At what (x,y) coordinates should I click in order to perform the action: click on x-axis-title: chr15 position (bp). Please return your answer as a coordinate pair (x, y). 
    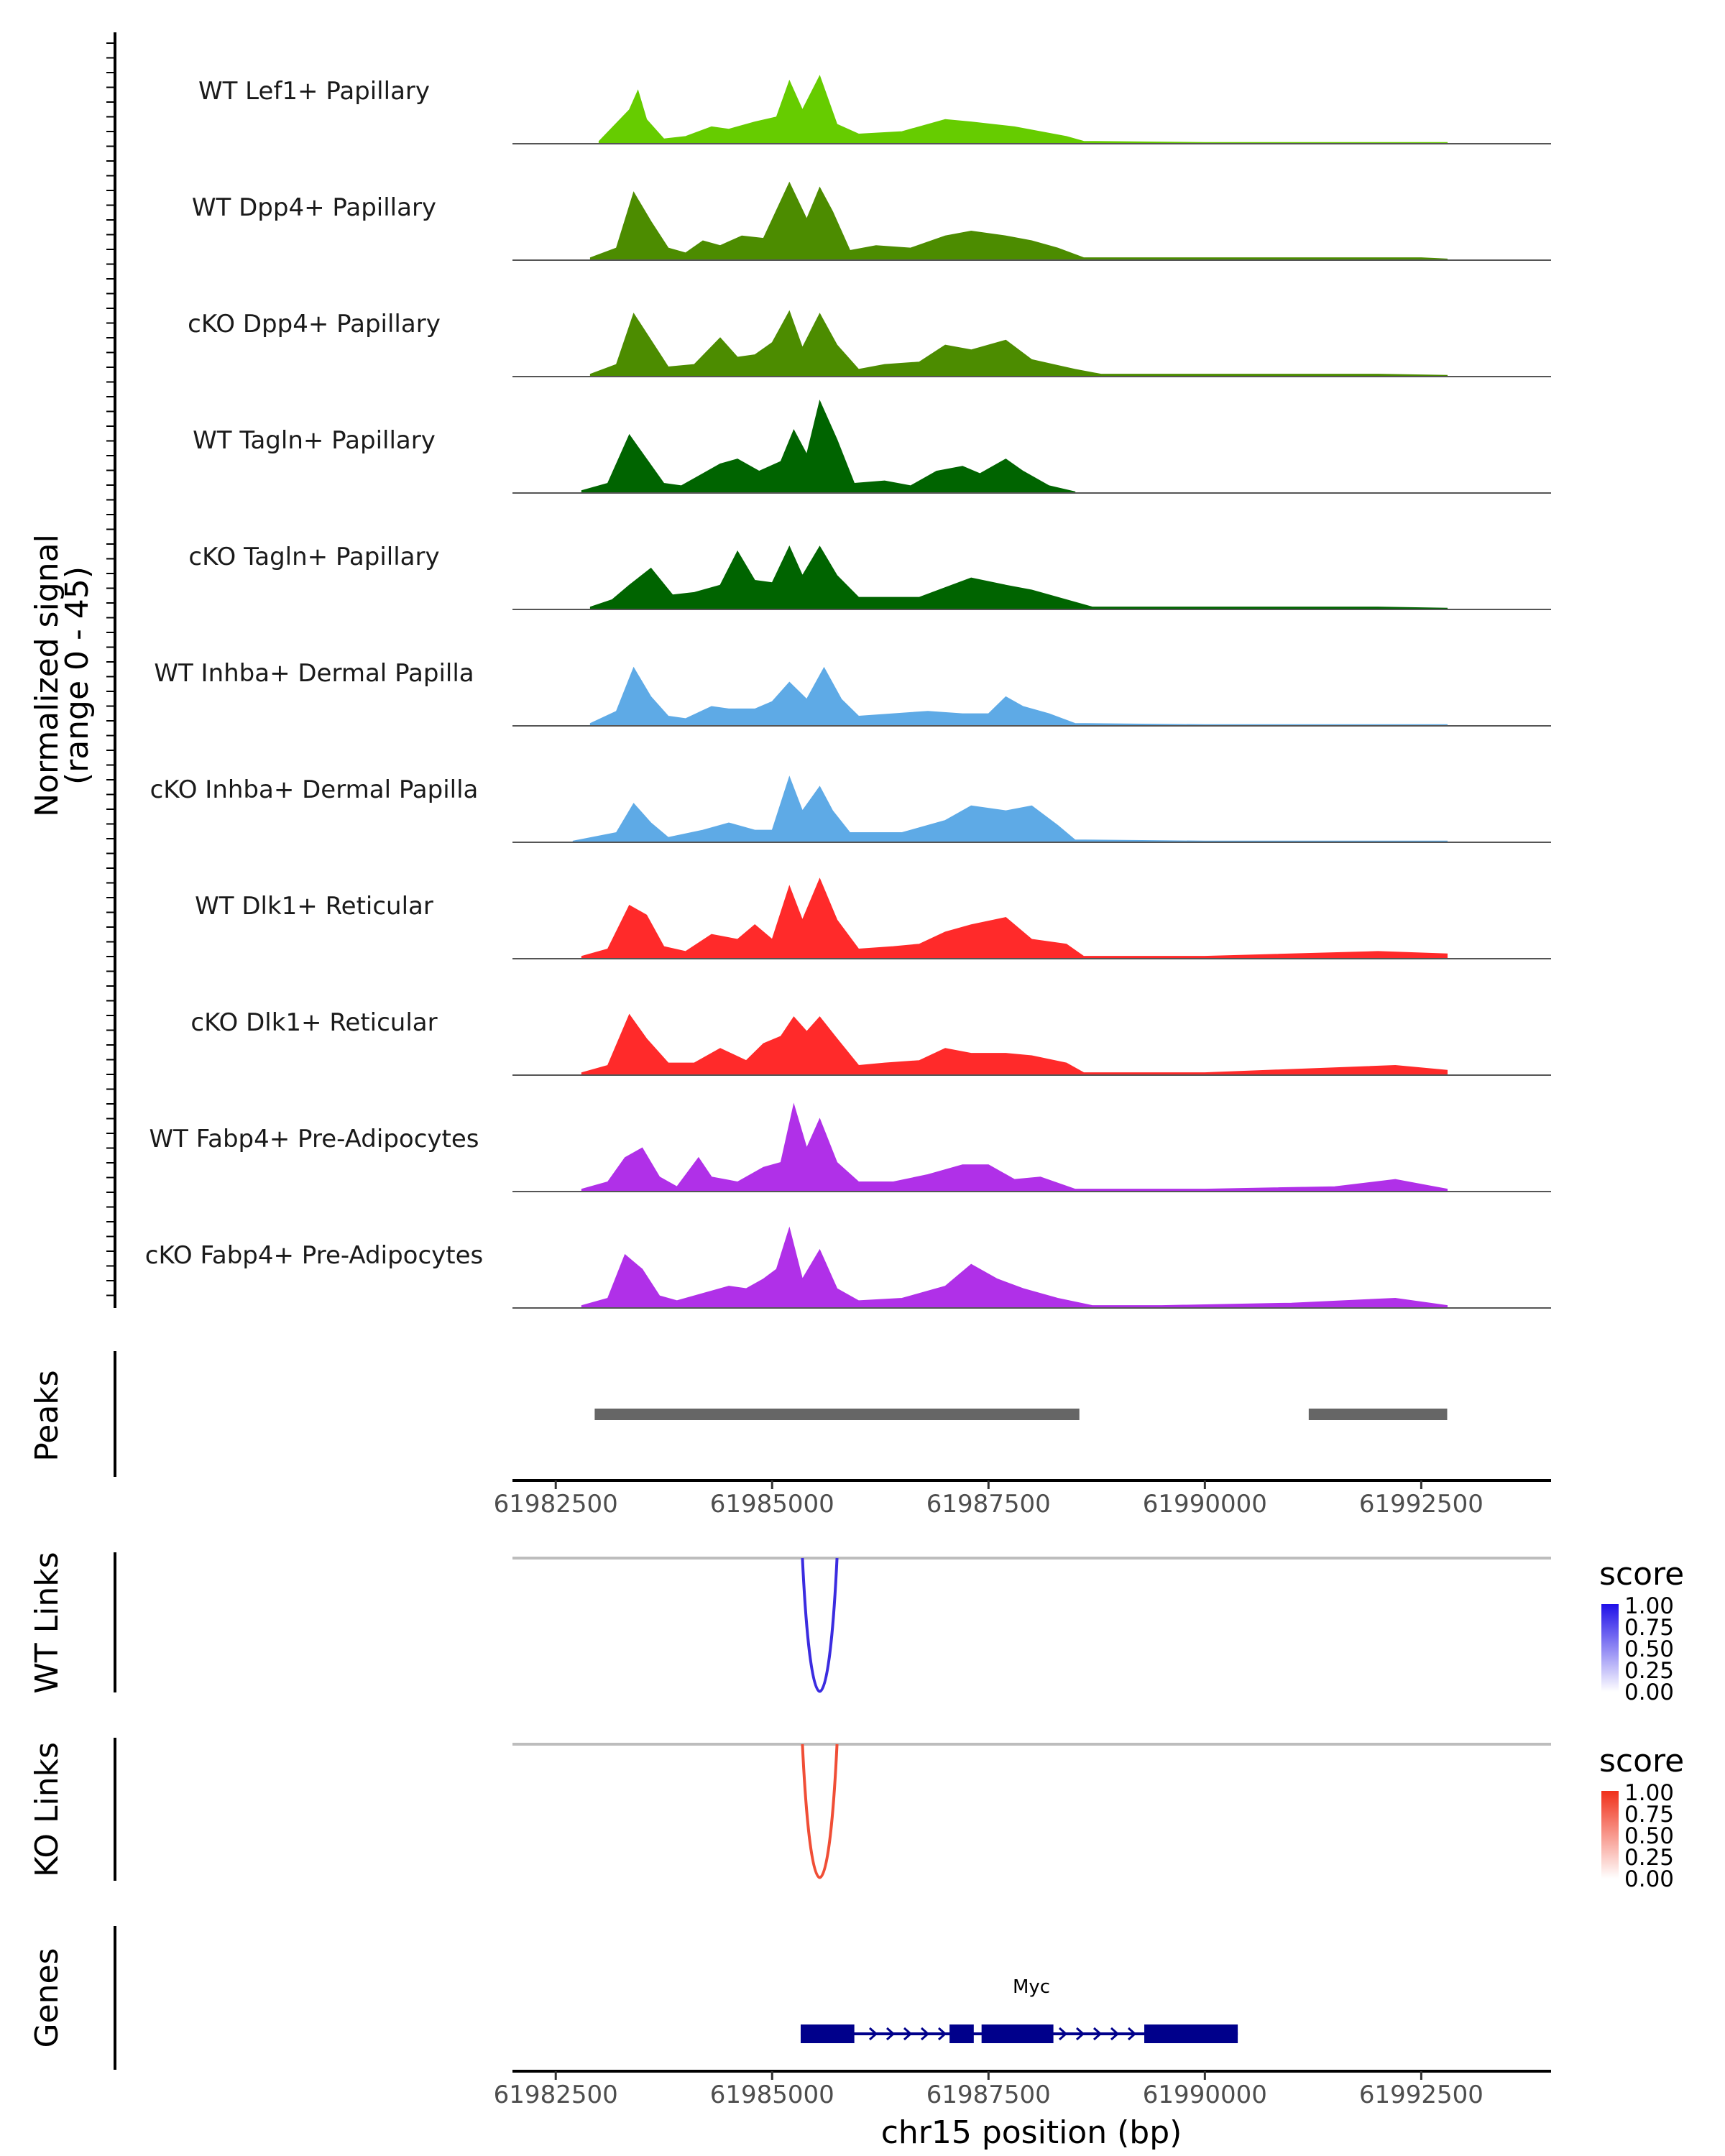
    Looking at the image, I should click on (1031, 2132).